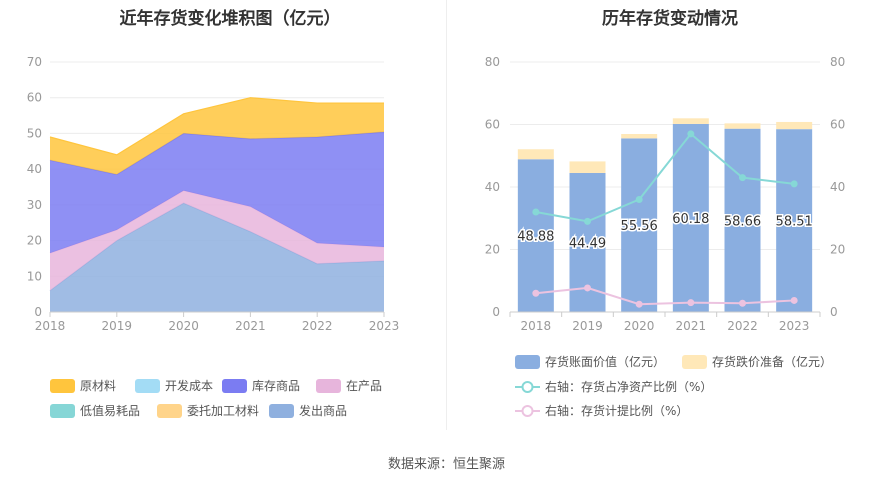 This screenshot has height=481, width=893. Describe the element at coordinates (217, 240) in the screenshot. I see `area-在产品` at that location.